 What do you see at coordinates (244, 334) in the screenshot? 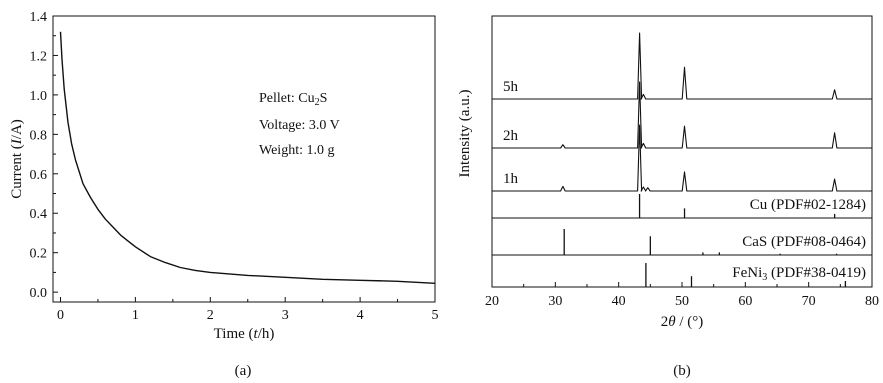
I see `x-axis-label-a: Time (t/h)` at bounding box center [244, 334].